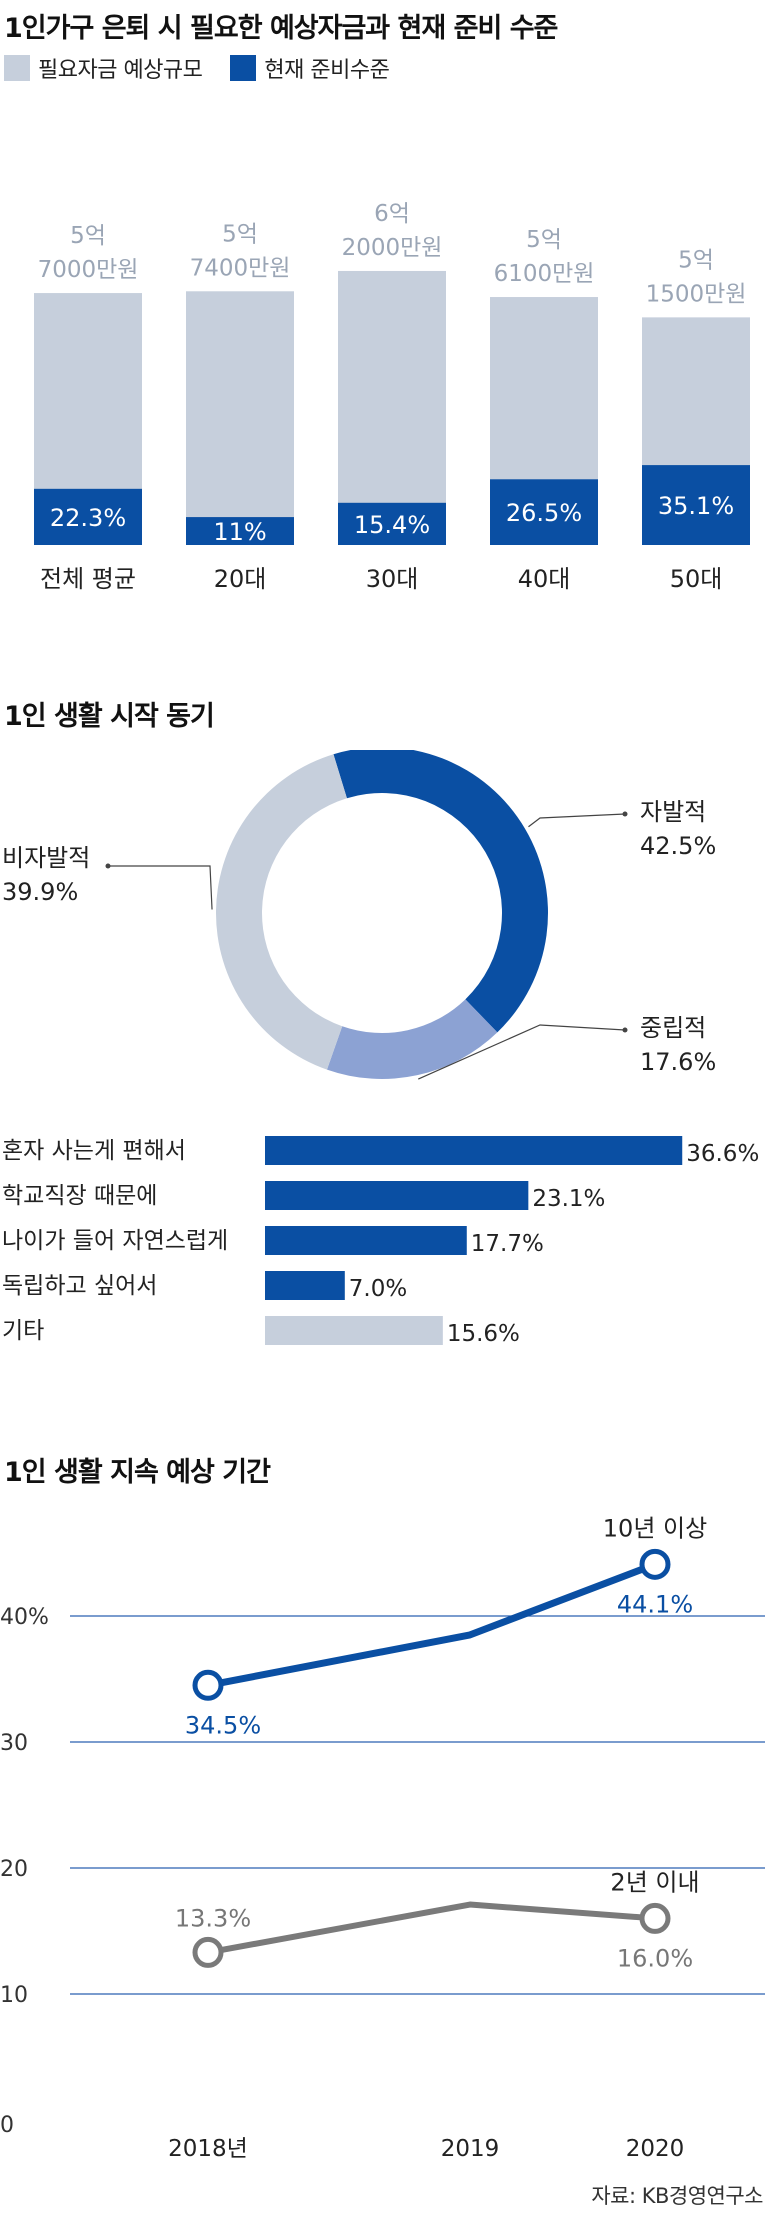 This screenshot has width=769, height=2213. Describe the element at coordinates (696, 294) in the screenshot. I see `bar-required-label-line2: 1500만원` at that location.